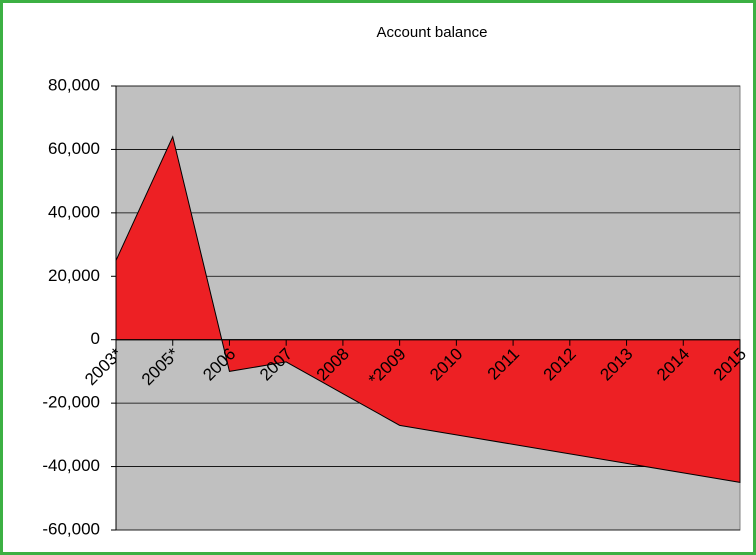 This screenshot has width=756, height=555. I want to click on y-tick-label: 20,000, so click(74, 275).